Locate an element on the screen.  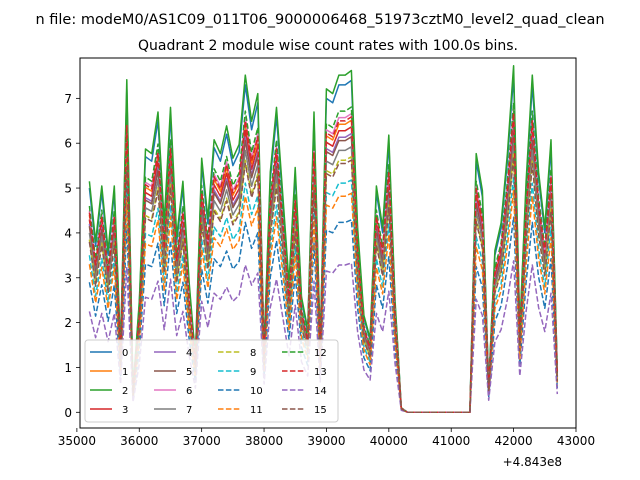
legend-label-13: 13 is located at coordinates (320, 372).